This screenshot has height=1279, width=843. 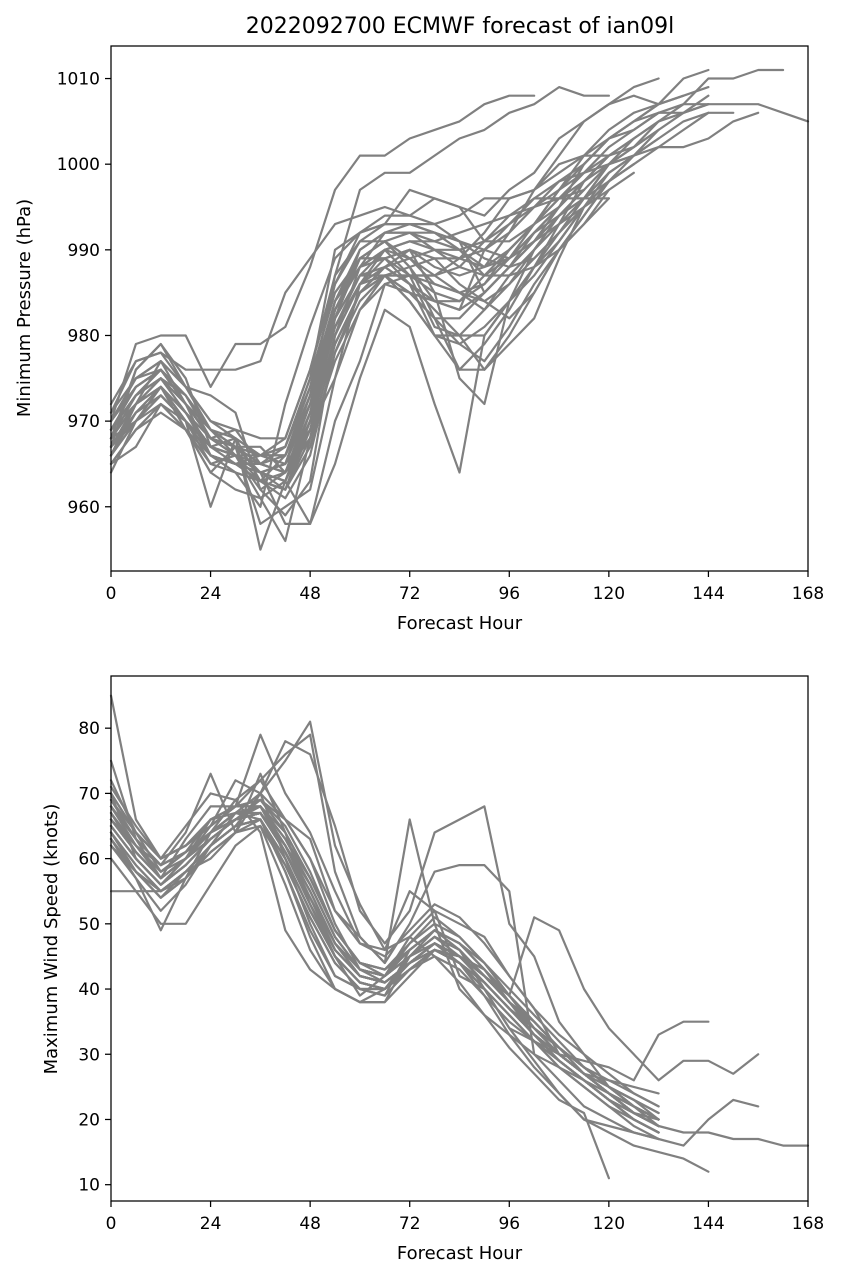 What do you see at coordinates (708, 594) in the screenshot?
I see `pressure-xtick-label: 144` at bounding box center [708, 594].